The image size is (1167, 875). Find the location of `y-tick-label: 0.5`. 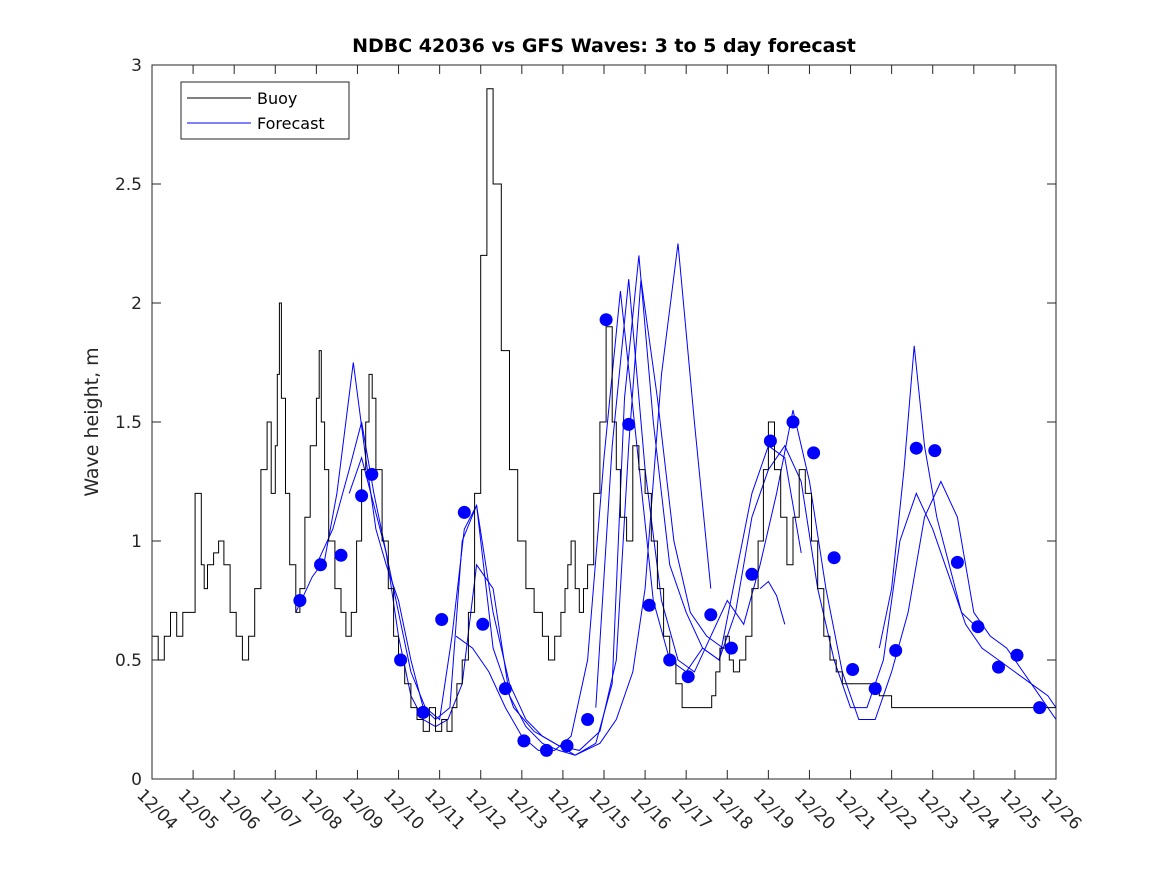

y-tick-label: 0.5 is located at coordinates (128, 661).